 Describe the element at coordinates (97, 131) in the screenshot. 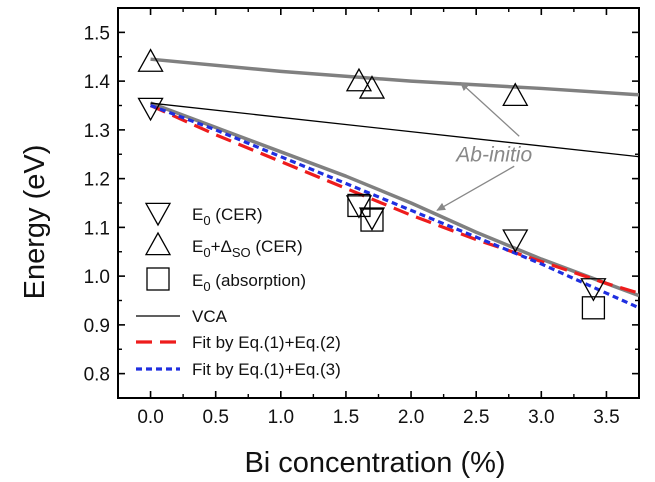

I see `y-tick-label: 1.3` at that location.